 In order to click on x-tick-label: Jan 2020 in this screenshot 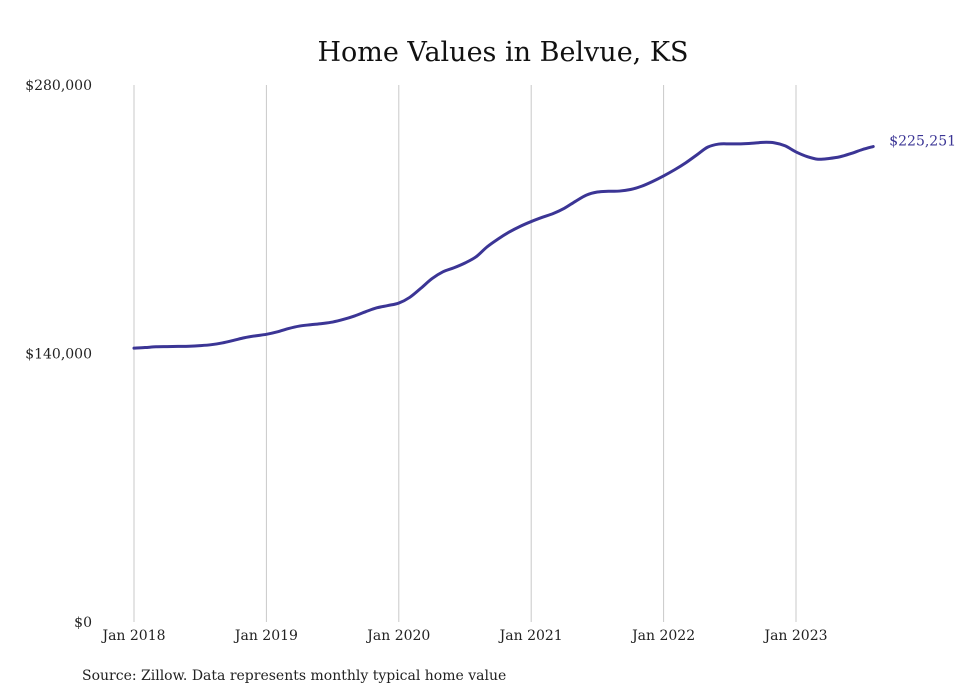, I will do `click(397, 636)`.